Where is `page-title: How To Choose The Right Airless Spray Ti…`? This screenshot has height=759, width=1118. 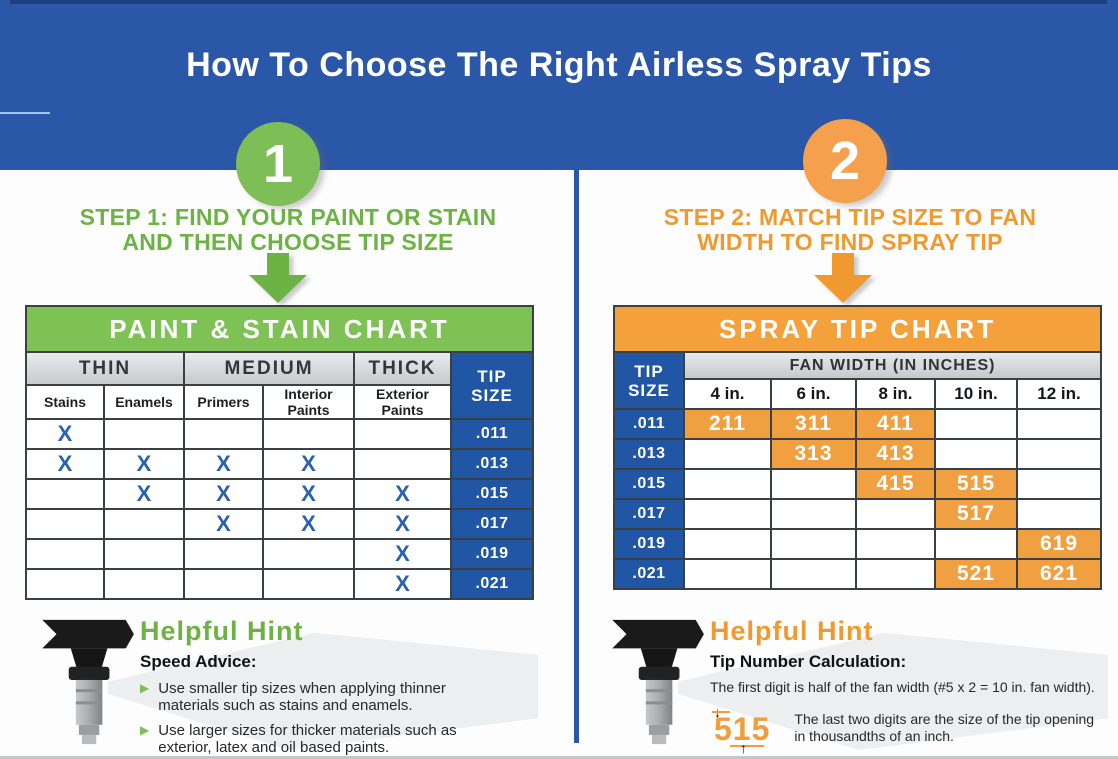
page-title: How To Choose The Right Airless Spray Ti… is located at coordinates (559, 65).